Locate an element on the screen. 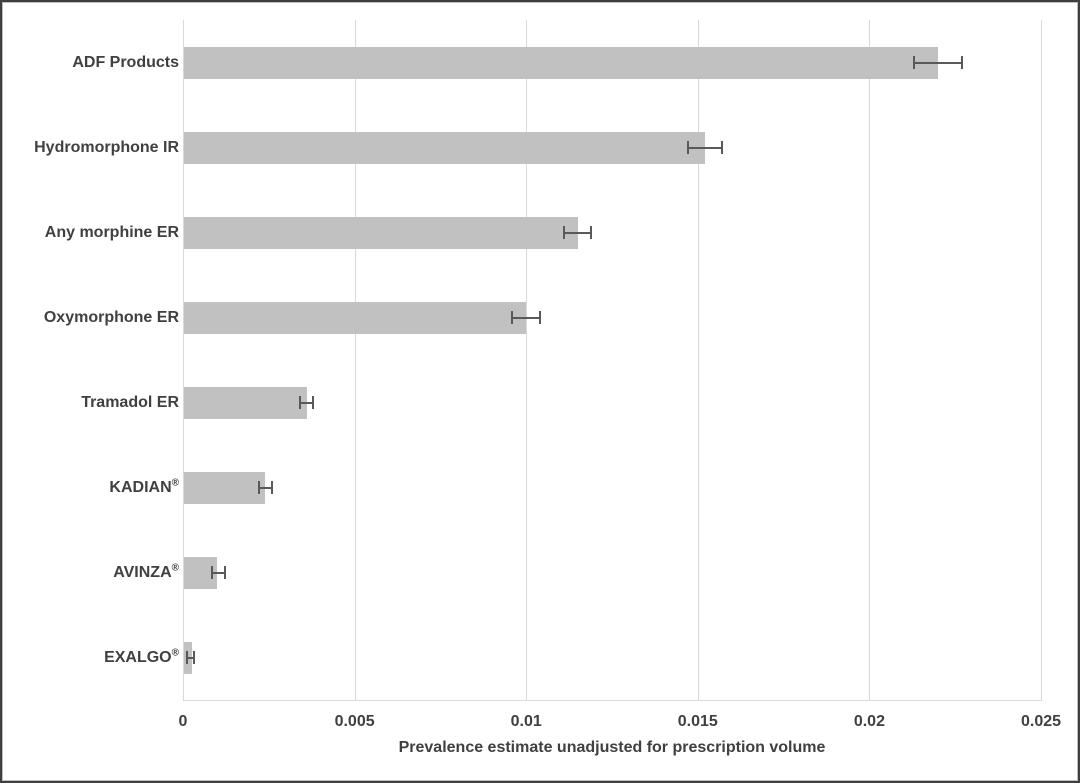 This screenshot has width=1080, height=783. category-label: Hydromorphone IR is located at coordinates (106, 147).